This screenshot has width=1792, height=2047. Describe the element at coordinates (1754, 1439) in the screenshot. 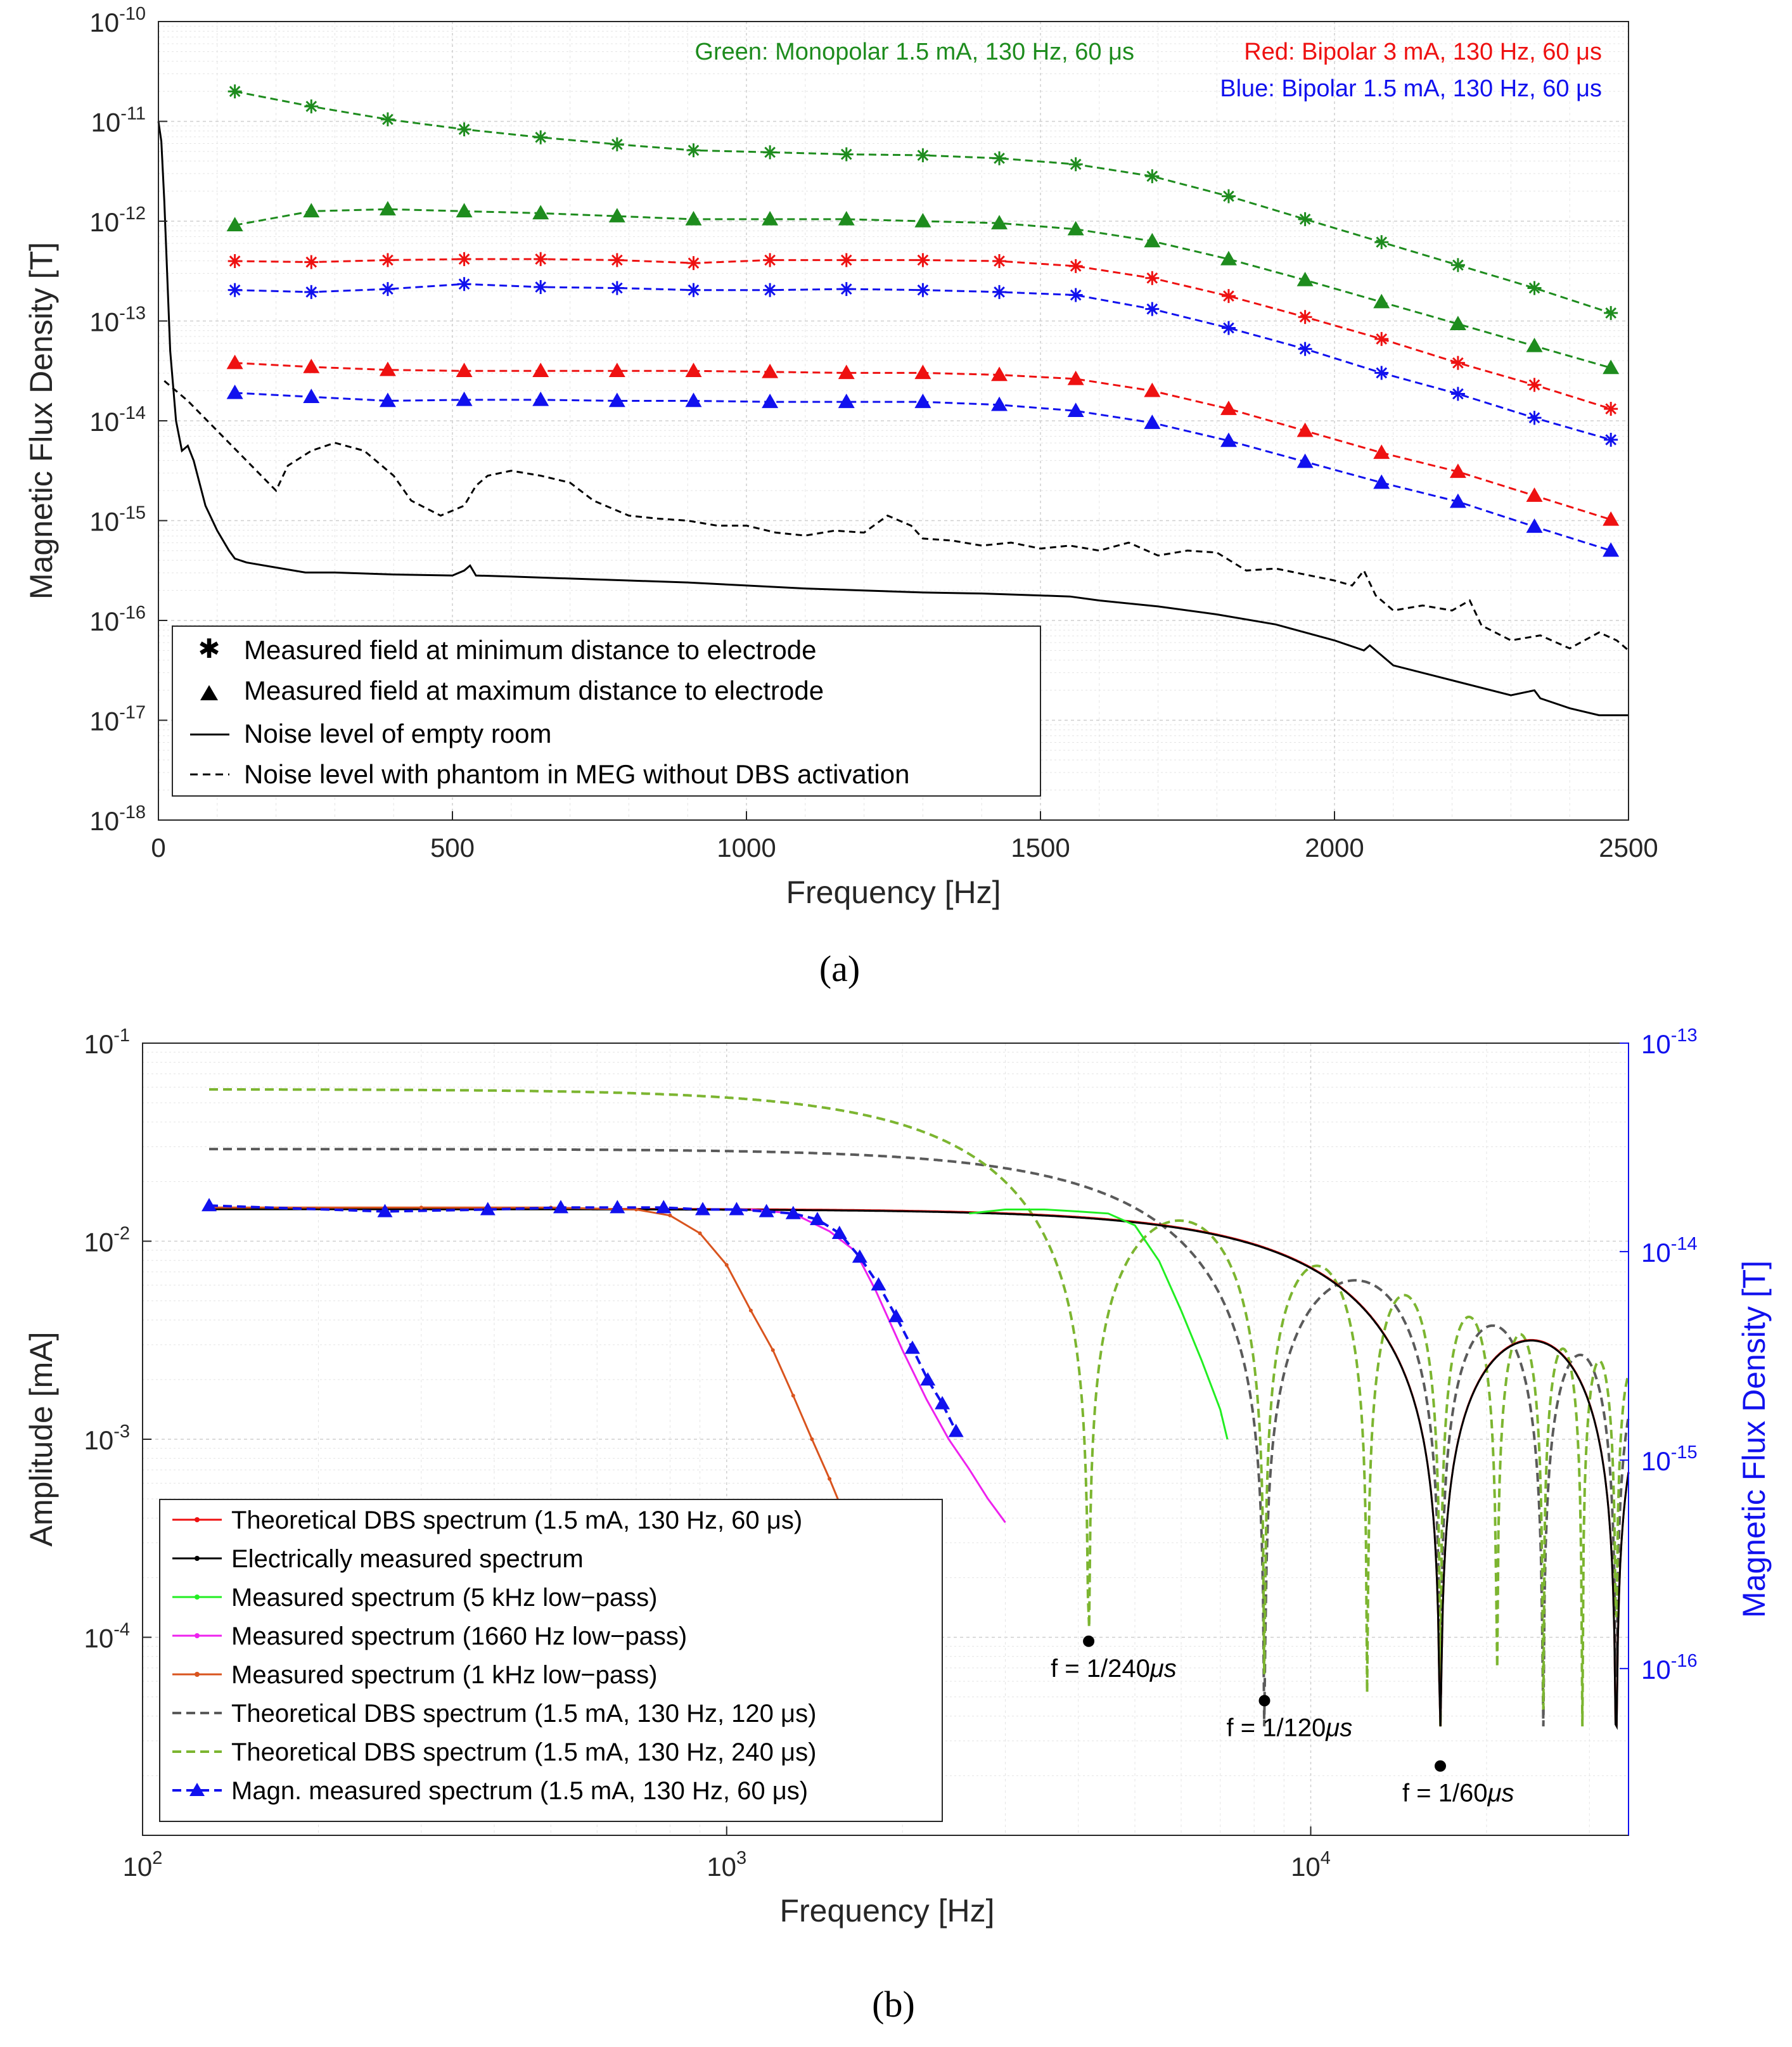

I see `panel-b-y2-axis-label: Magnetic Flux Density [T]` at that location.